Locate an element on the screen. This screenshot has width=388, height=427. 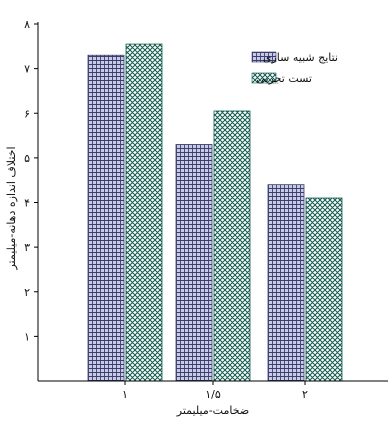
y-tick-label: ۸ is located at coordinates (27, 24).